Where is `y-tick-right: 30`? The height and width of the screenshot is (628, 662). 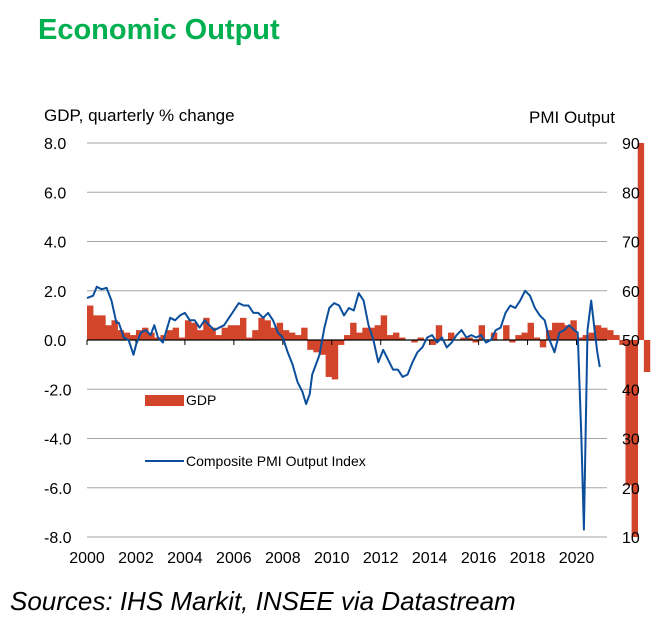
y-tick-right: 30 is located at coordinates (631, 440).